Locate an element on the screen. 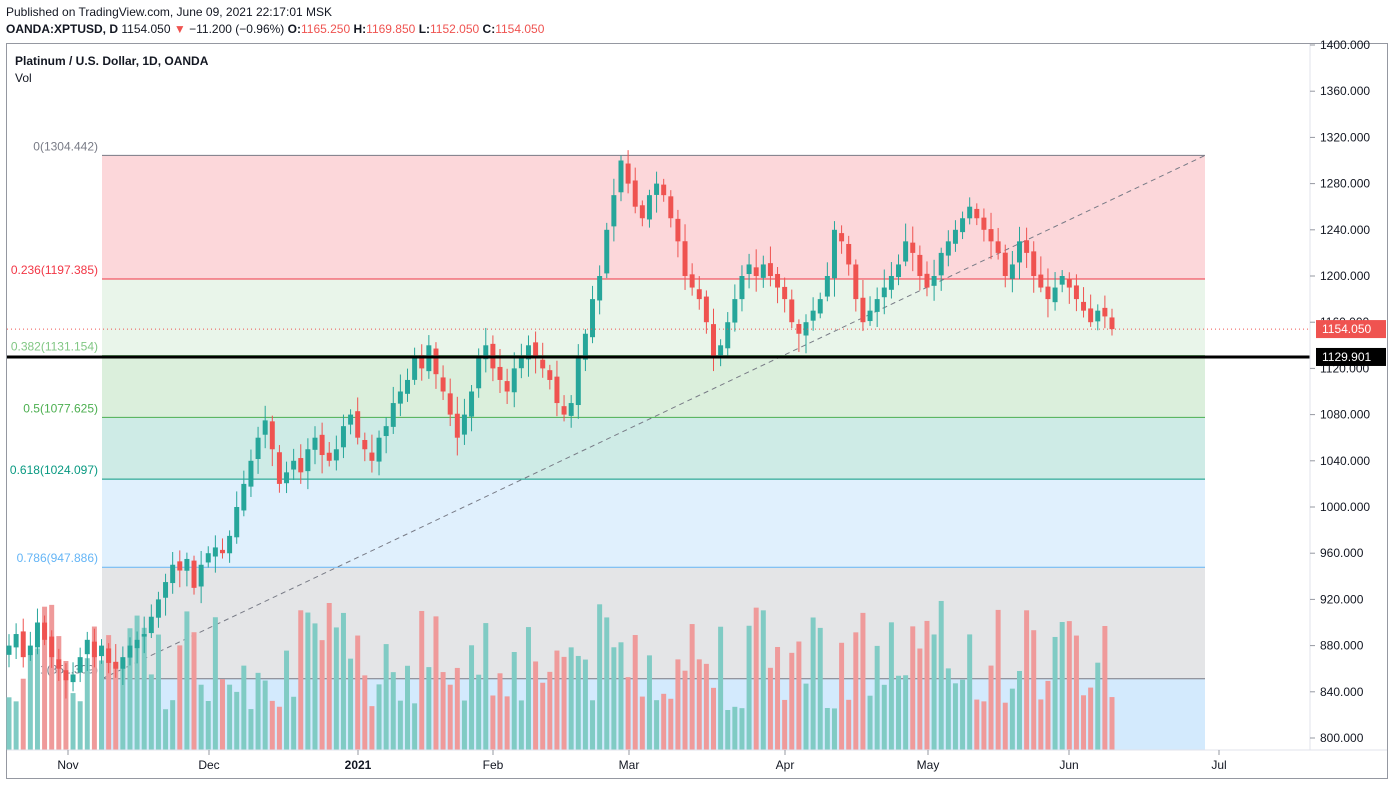 The width and height of the screenshot is (1396, 785). marked-line-tag-label: 1129.901 is located at coordinates (1346, 357).